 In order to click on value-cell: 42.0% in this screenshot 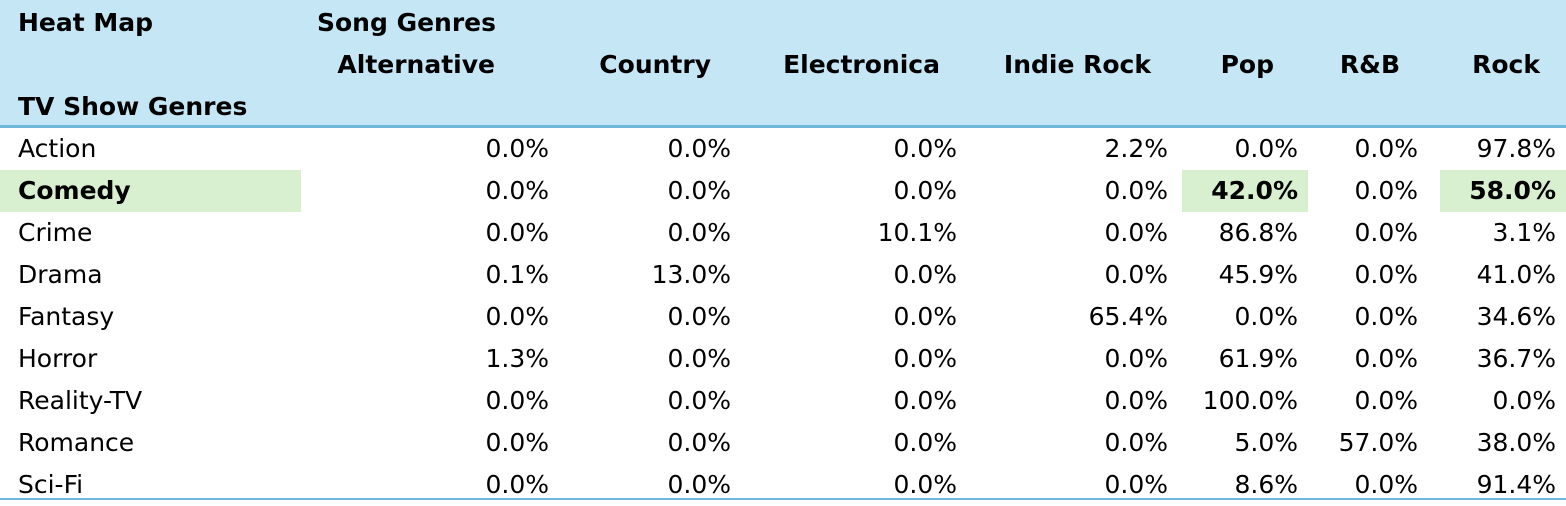, I will do `click(1245, 191)`.